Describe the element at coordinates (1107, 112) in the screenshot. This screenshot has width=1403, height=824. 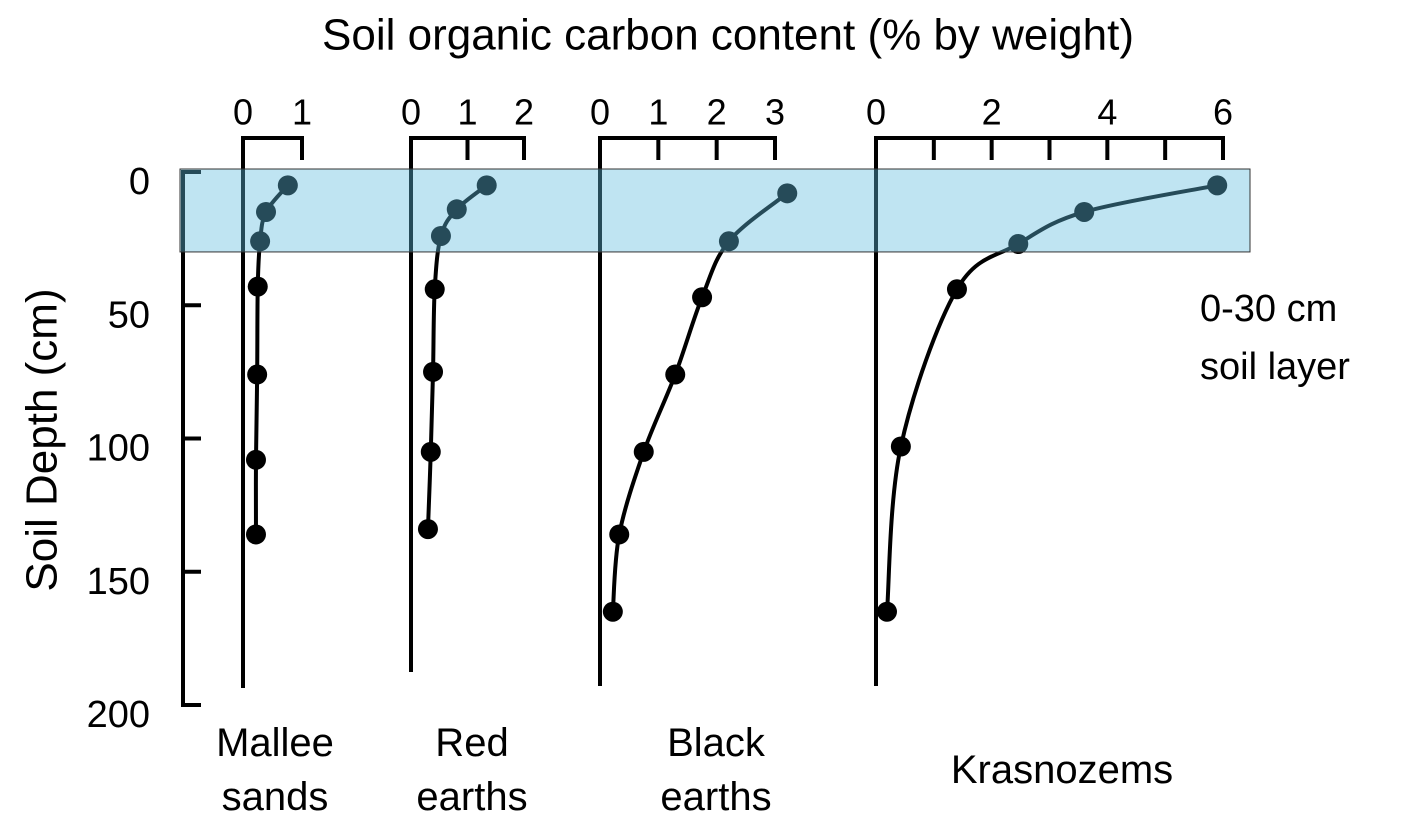
I see `x-tick-label: 4` at that location.